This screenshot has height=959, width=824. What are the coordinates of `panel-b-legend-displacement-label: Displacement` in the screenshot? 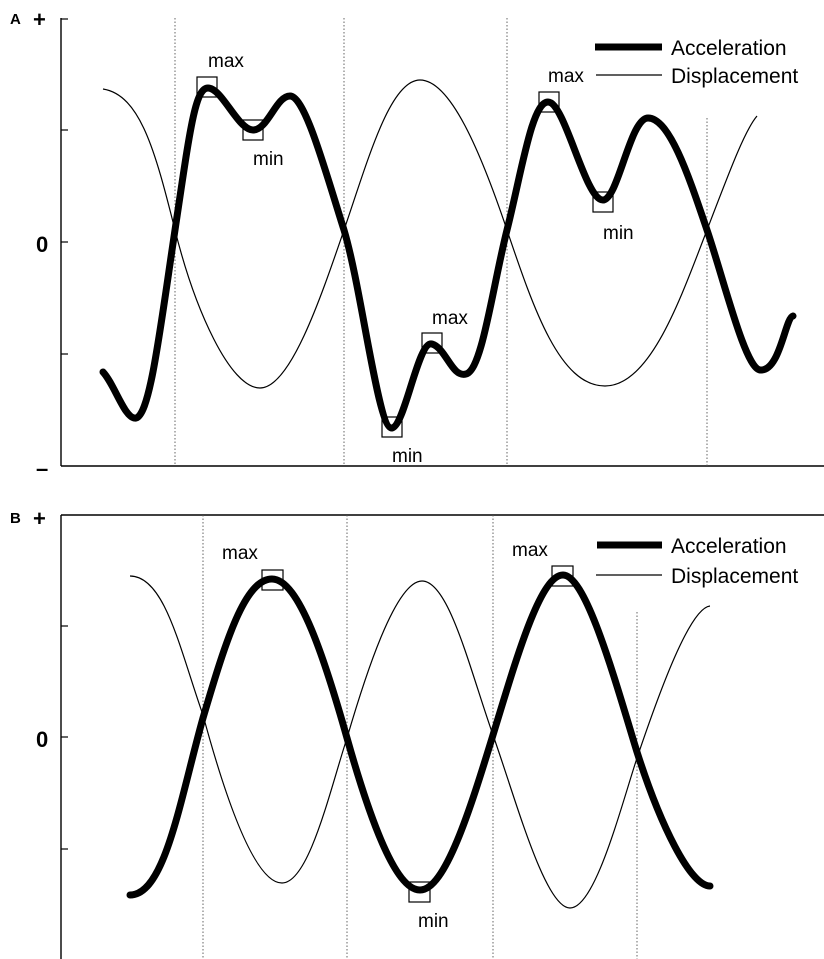 It's located at (734, 576).